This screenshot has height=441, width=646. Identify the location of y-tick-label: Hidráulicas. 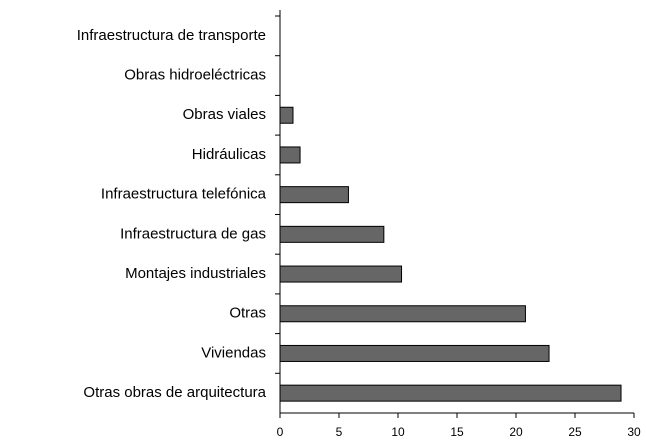
(229, 154).